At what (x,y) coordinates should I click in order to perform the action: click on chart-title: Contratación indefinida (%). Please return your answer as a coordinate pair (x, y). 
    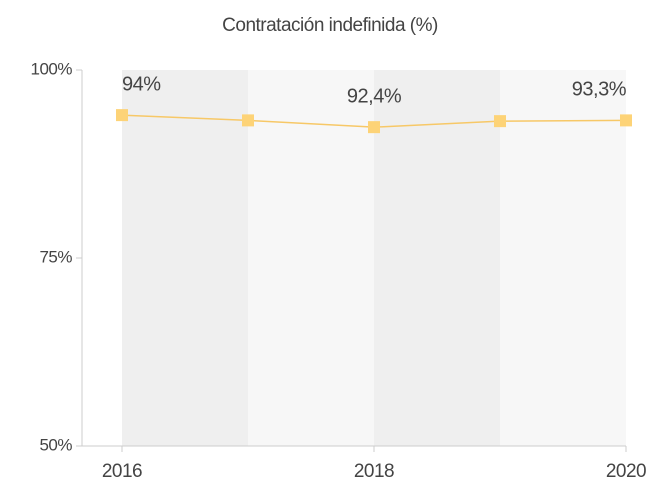
    Looking at the image, I should click on (330, 25).